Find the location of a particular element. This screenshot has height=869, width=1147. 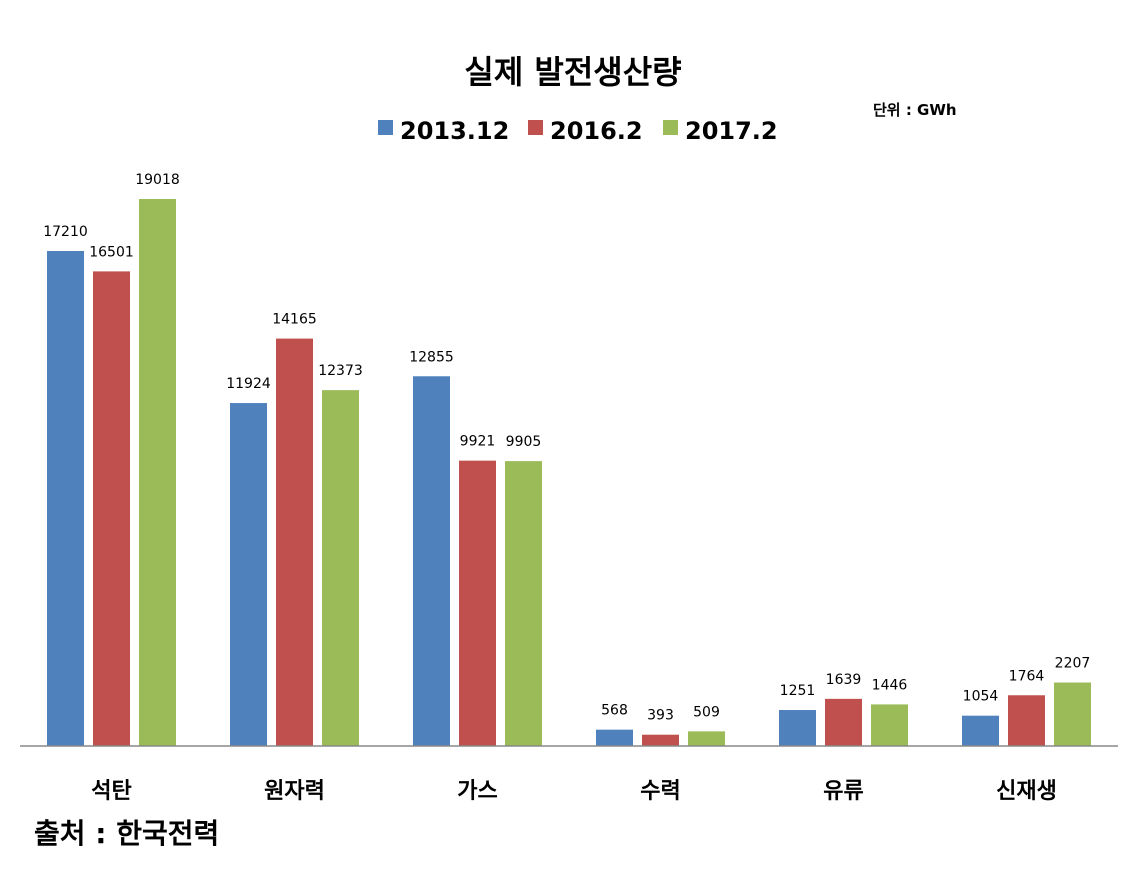

data-label: 1054 is located at coordinates (981, 697).